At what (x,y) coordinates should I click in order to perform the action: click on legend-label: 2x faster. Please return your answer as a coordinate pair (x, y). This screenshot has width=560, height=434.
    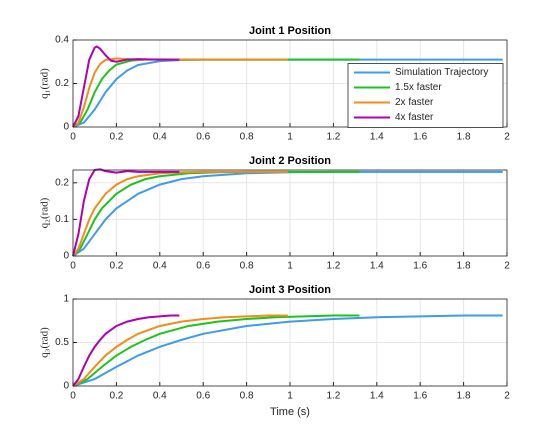
    Looking at the image, I should click on (414, 102).